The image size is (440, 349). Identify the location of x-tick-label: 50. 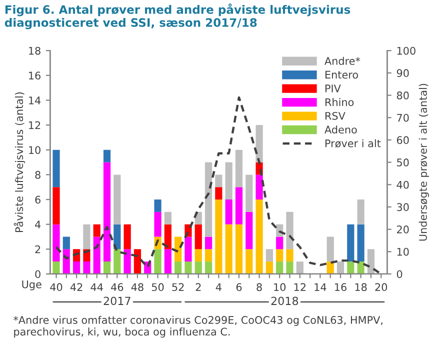
(158, 287).